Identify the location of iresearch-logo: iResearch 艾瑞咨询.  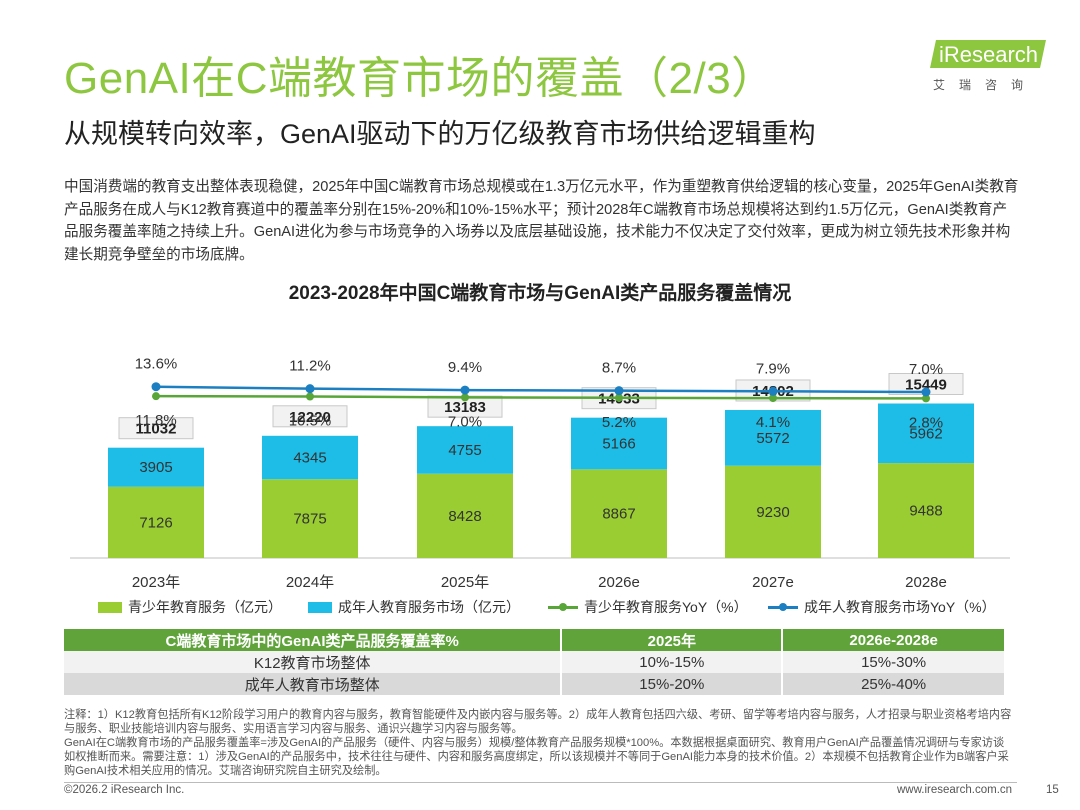
(985, 66).